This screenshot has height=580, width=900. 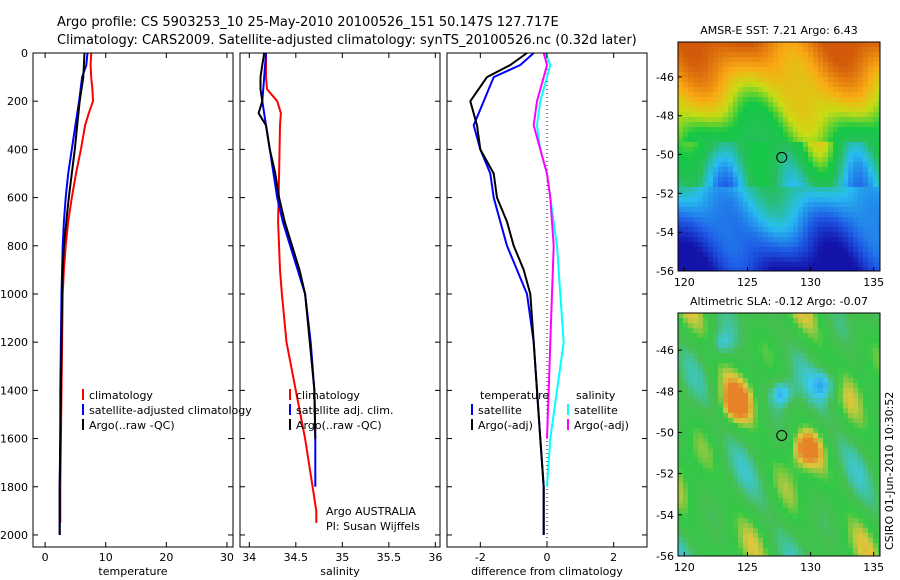 I want to click on series-line-sat, so click(x=73, y=293).